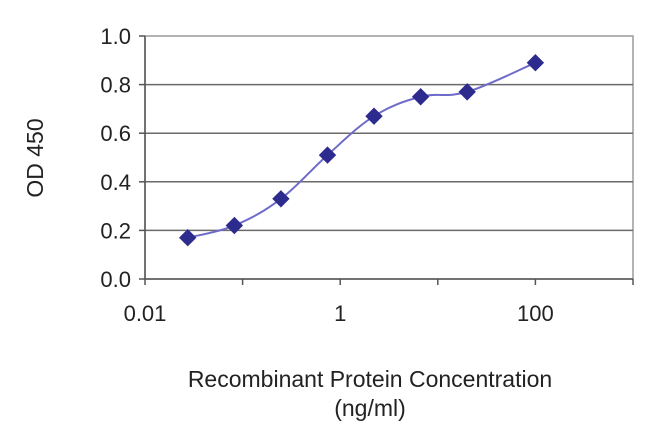 The width and height of the screenshot is (650, 439). Describe the element at coordinates (115, 279) in the screenshot. I see `y-tick-label: 0.0` at that location.